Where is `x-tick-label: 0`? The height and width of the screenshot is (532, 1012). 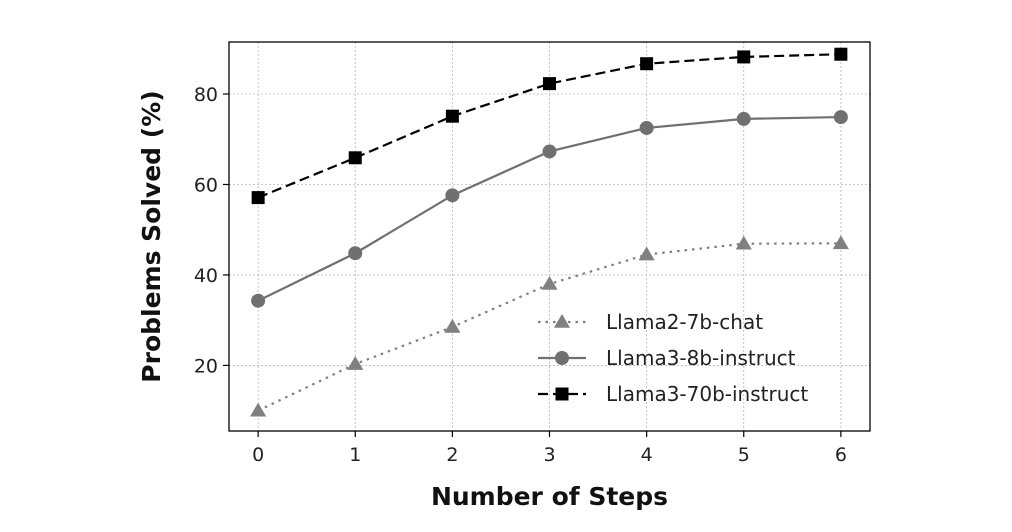 x-tick-label: 0 is located at coordinates (258, 455).